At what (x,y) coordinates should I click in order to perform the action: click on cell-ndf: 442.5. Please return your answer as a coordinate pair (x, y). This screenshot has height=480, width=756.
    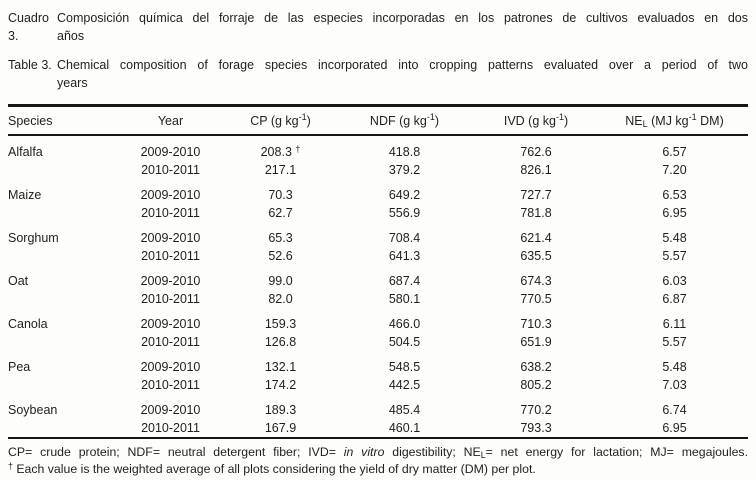
    Looking at the image, I should click on (404, 385).